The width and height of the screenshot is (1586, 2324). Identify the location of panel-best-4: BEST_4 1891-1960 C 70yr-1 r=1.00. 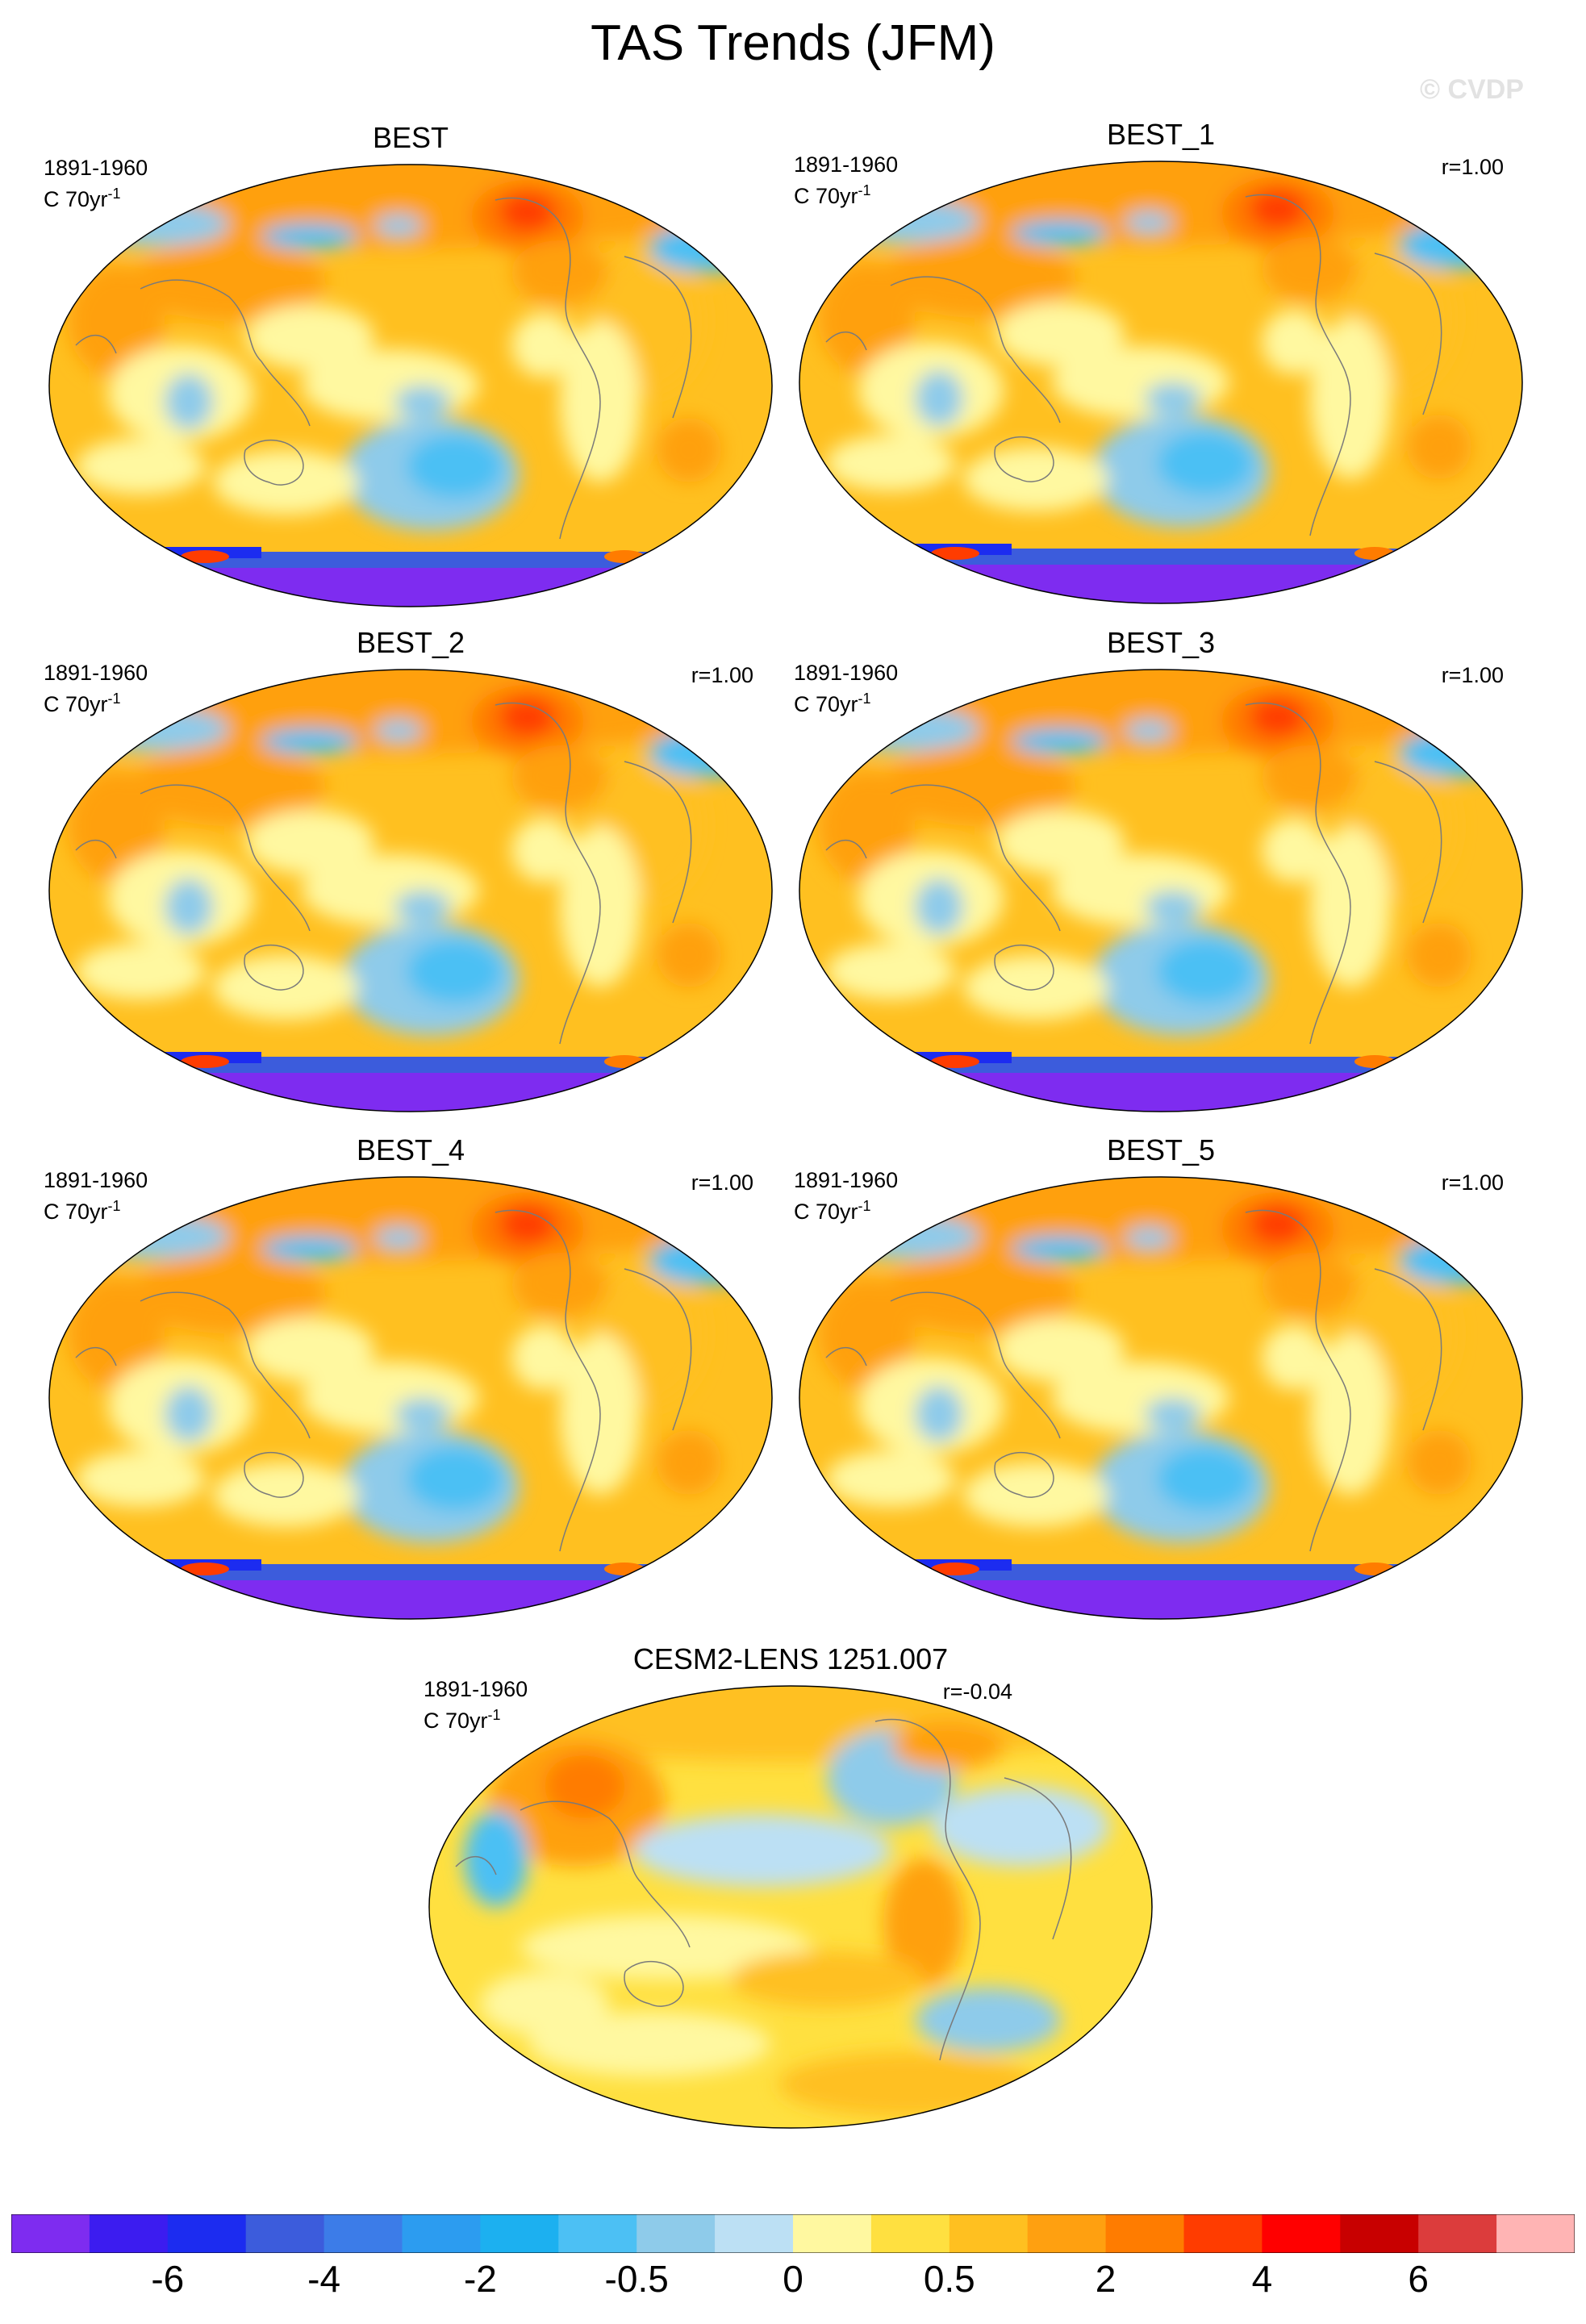
(411, 1376).